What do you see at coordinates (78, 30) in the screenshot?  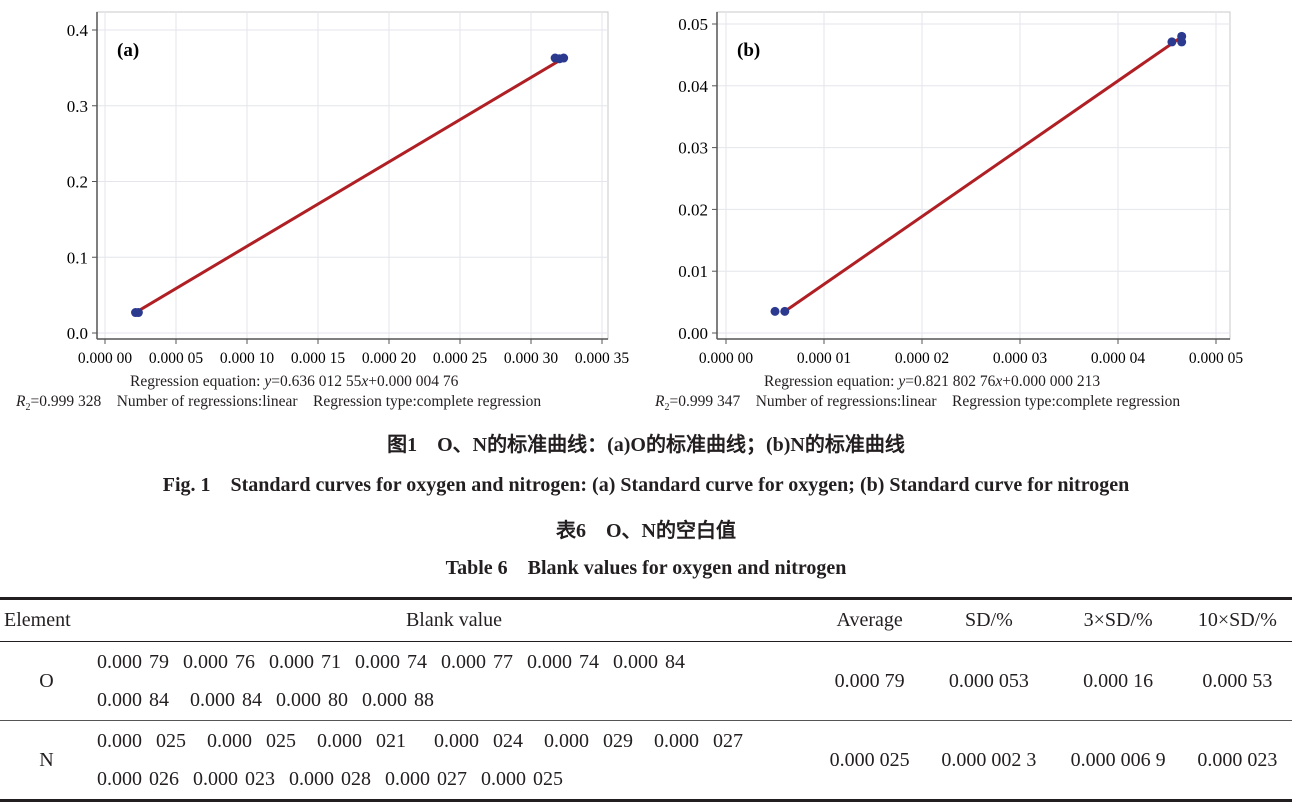 I see `y-tick-label: 0.4` at bounding box center [78, 30].